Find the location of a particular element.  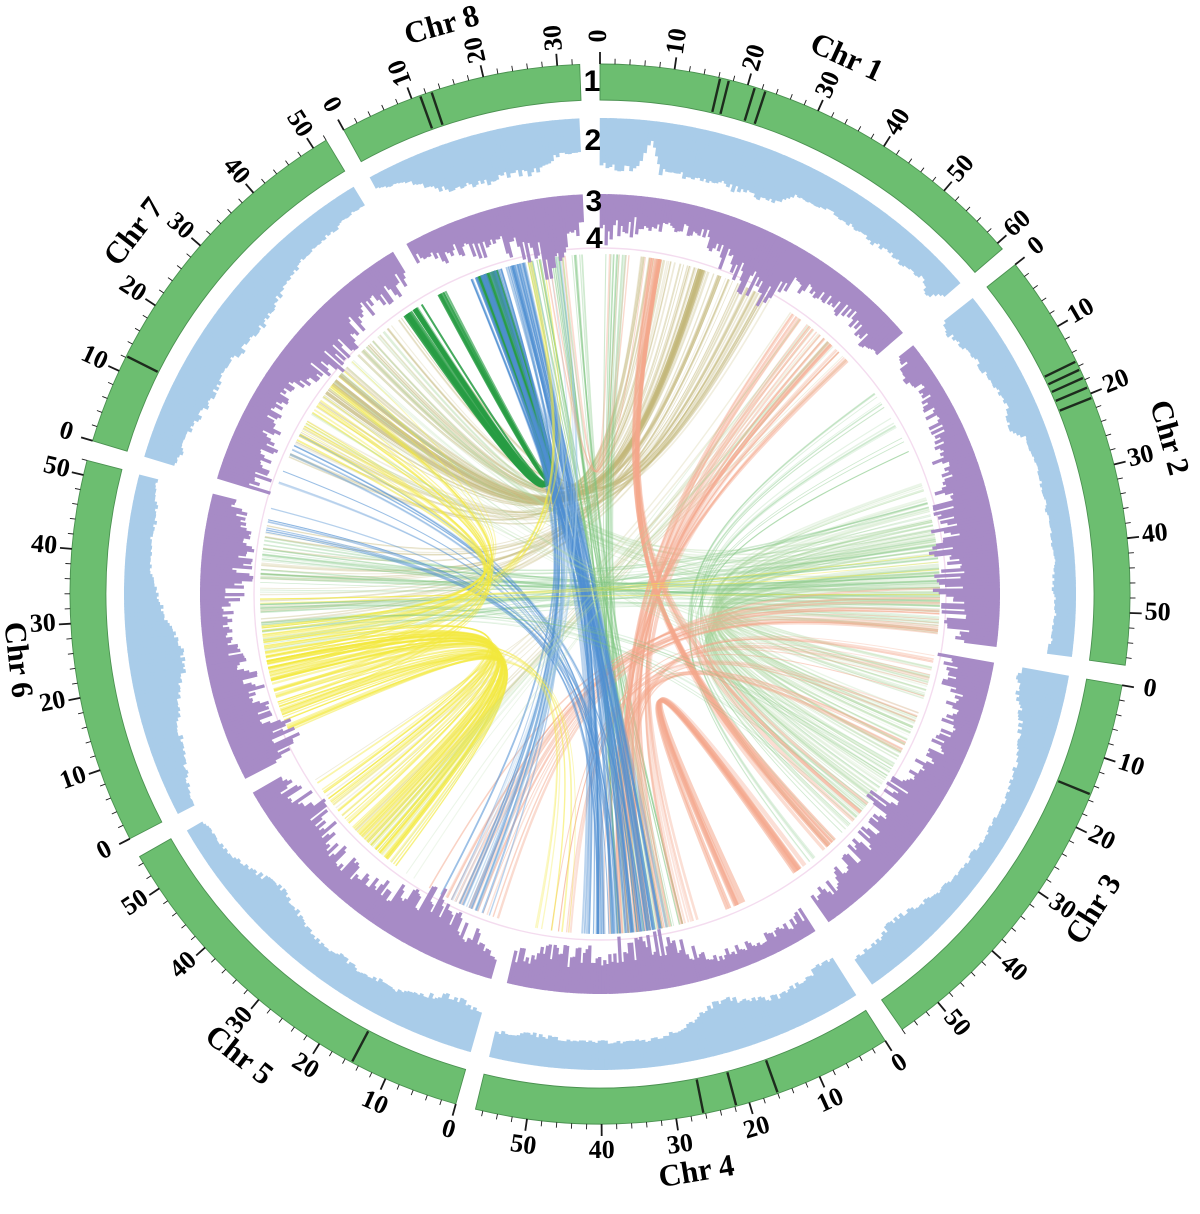

tick-label: 10 is located at coordinates (676, 41).